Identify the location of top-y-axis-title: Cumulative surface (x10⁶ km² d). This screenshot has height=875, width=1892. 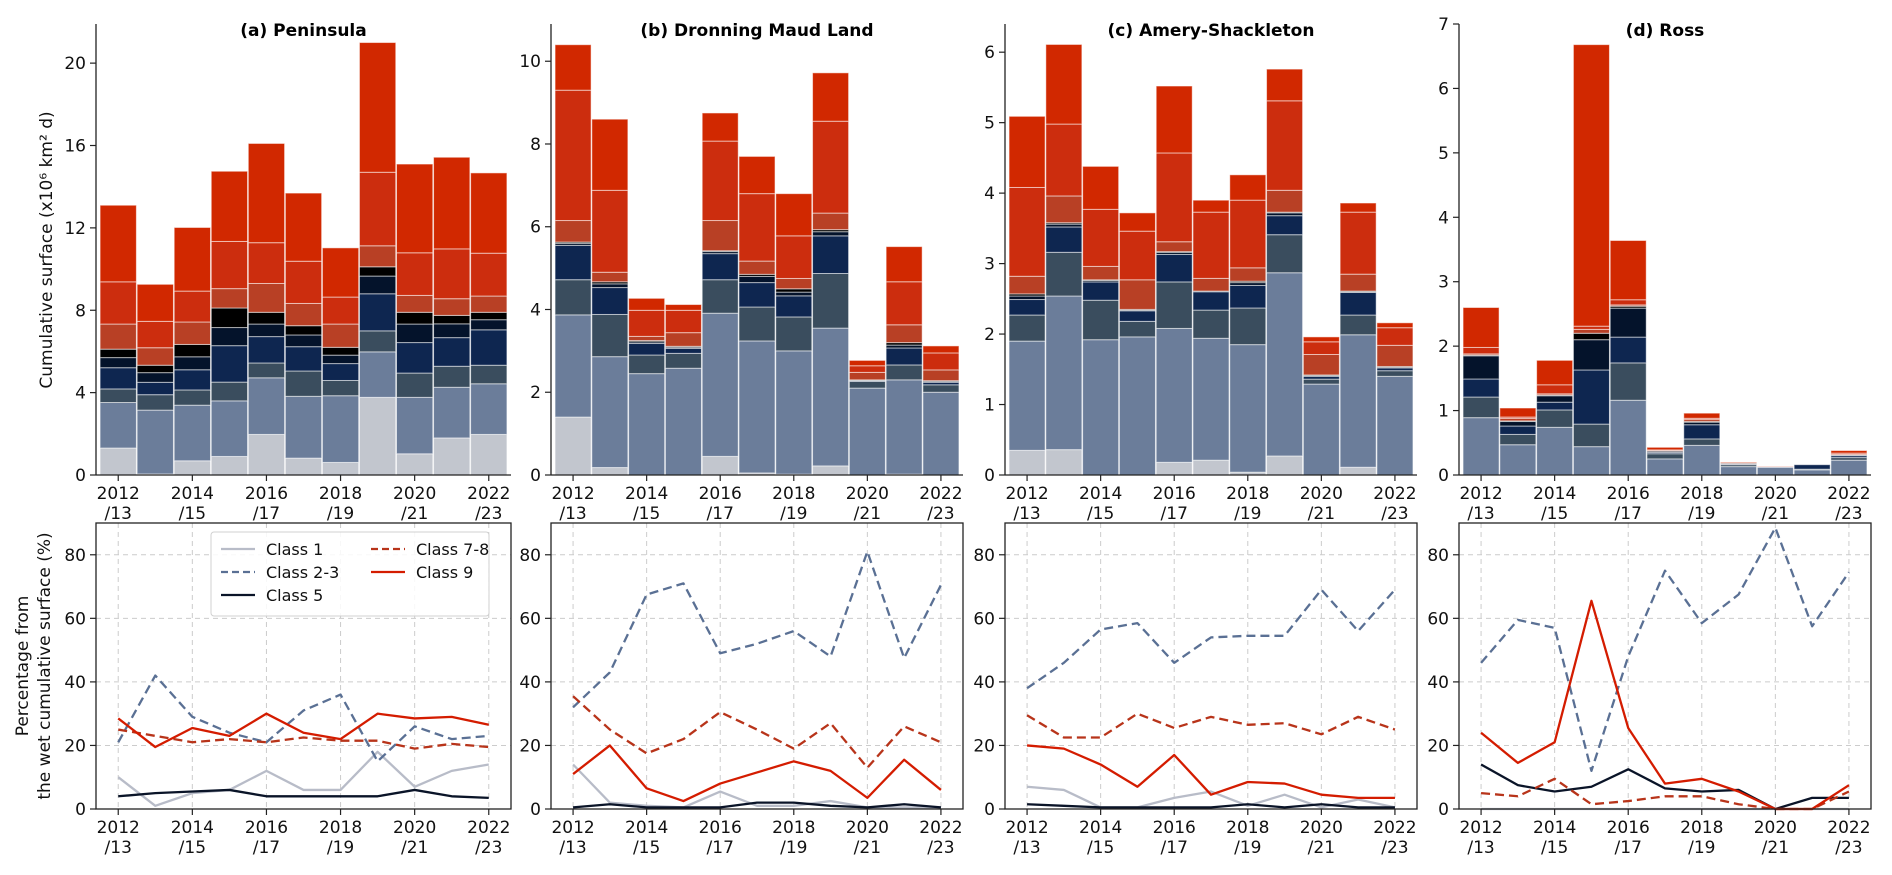
(47, 249).